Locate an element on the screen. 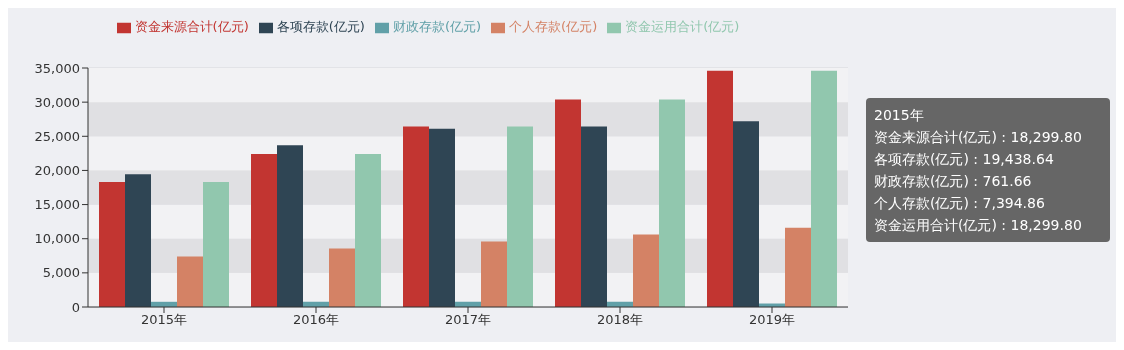 The height and width of the screenshot is (350, 1124). legend-label: 资金来源合计(亿元) is located at coordinates (191, 26).